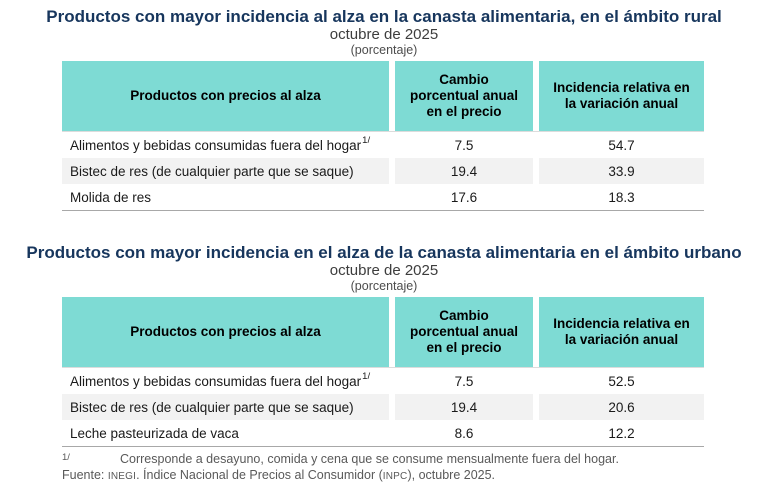  Describe the element at coordinates (464, 433) in the screenshot. I see `annual-change-cell: 8.6` at that location.